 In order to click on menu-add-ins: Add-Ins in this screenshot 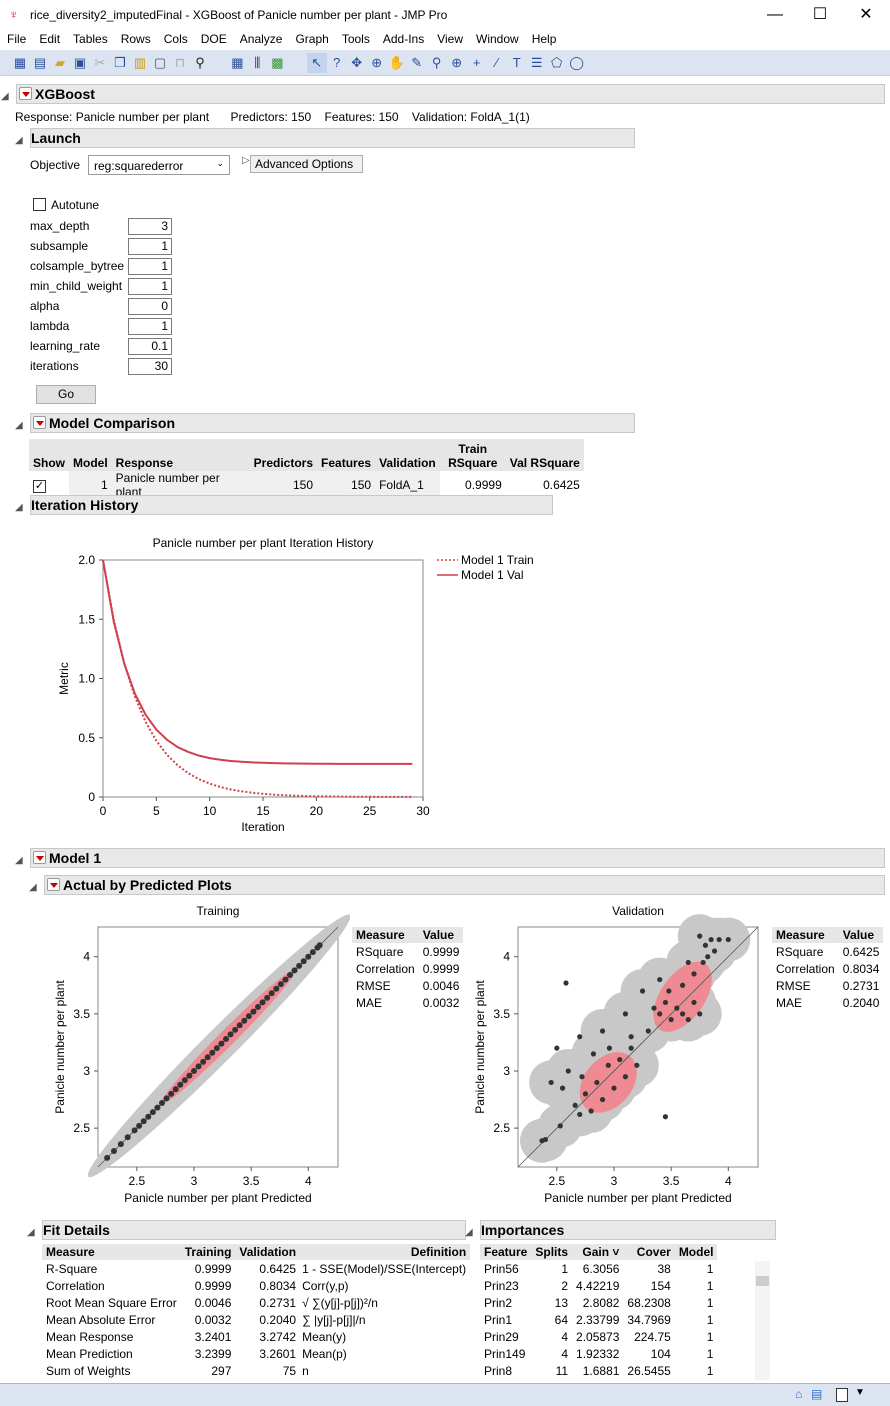, I will do `click(403, 39)`.